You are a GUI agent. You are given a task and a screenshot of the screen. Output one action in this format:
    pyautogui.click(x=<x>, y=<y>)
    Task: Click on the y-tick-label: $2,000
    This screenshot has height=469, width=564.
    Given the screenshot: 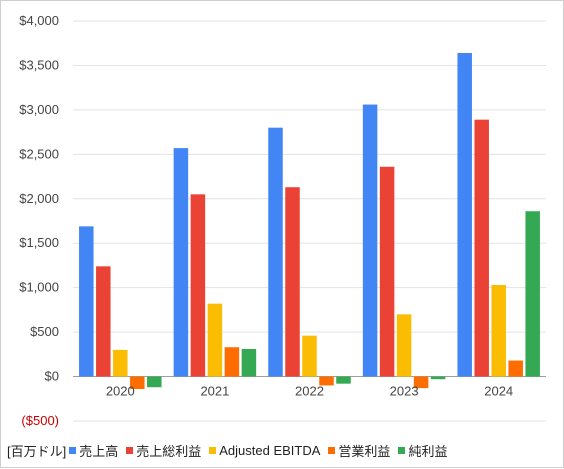 What is the action you would take?
    pyautogui.click(x=39, y=198)
    